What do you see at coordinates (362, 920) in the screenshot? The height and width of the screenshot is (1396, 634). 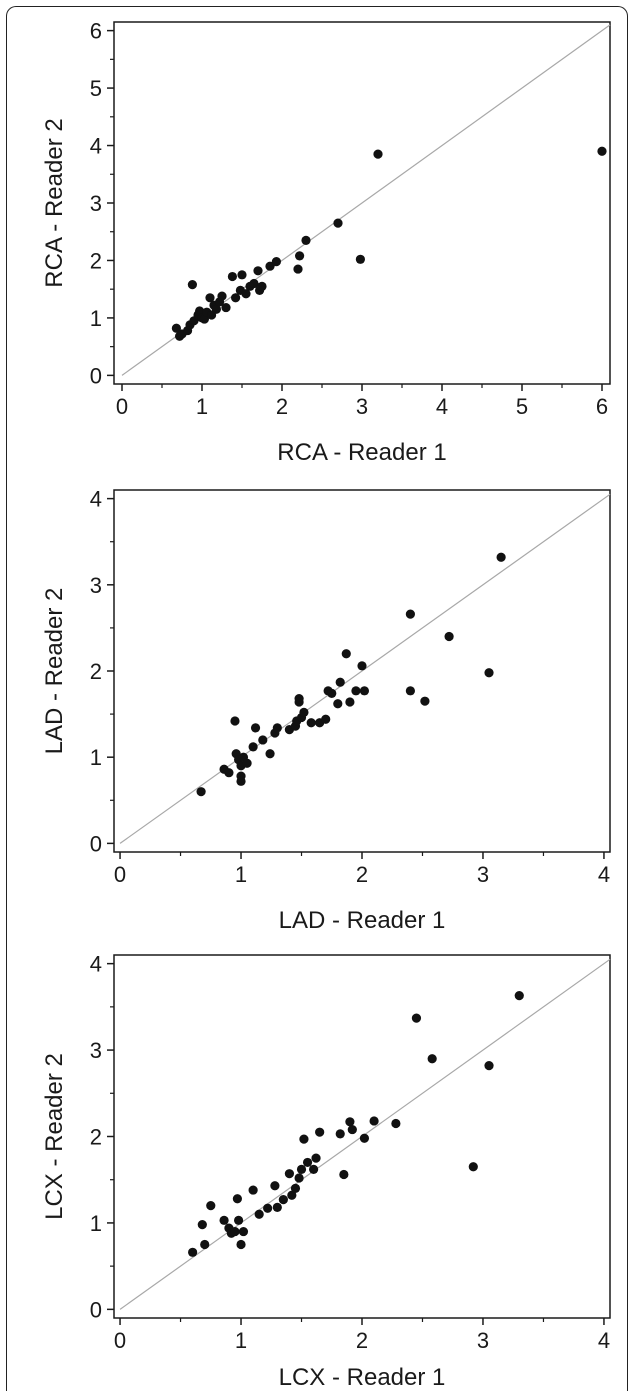 I see `x-axis-label: LAD - Reader 1` at bounding box center [362, 920].